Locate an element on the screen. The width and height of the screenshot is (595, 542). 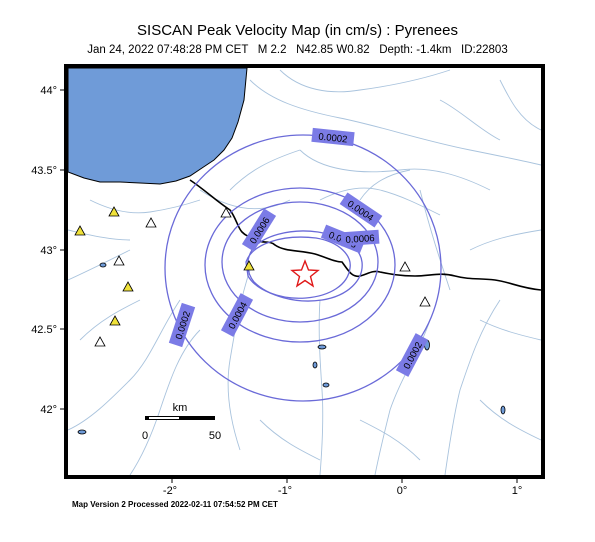
event-magnitude: M 2.2 is located at coordinates (272, 50).